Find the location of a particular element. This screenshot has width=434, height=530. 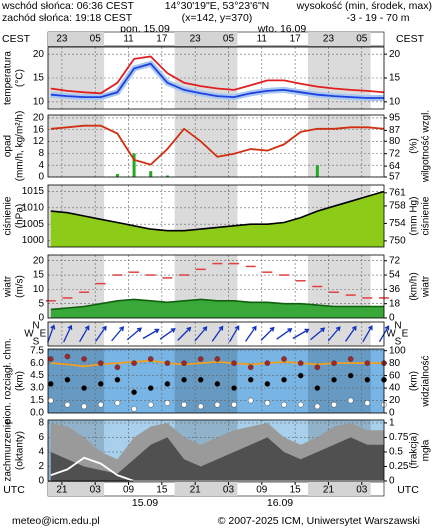

compass-label: N is located at coordinates (397, 326).